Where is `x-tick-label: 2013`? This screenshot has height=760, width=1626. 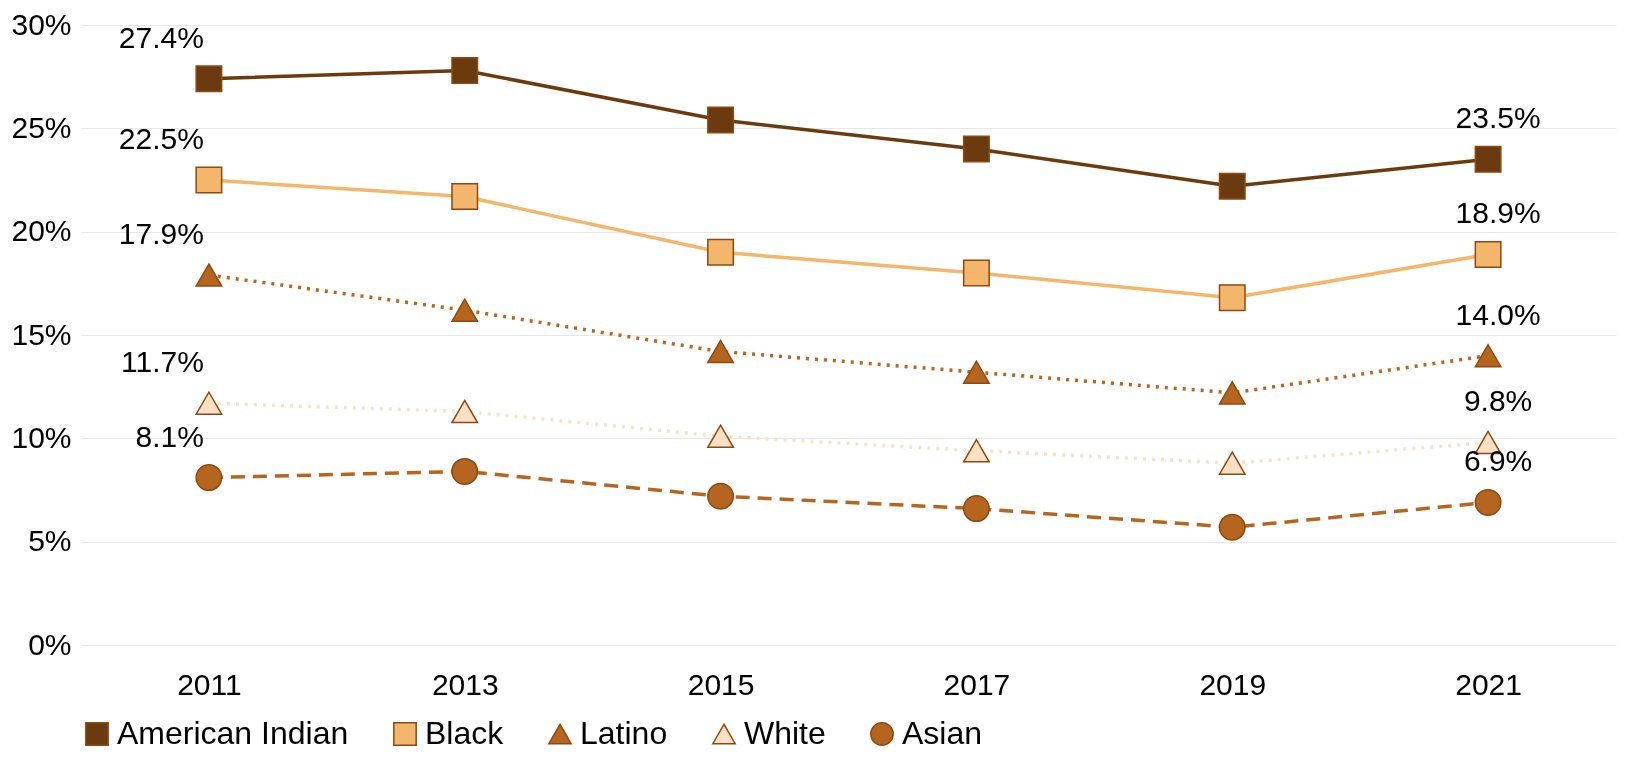
x-tick-label: 2013 is located at coordinates (465, 684).